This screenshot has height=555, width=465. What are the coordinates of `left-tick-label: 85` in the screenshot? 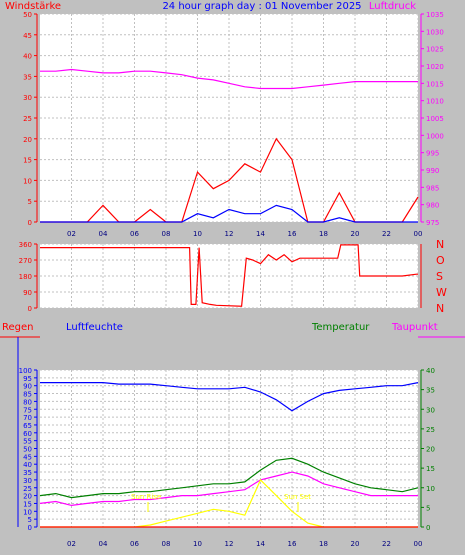 It's located at (27, 395).